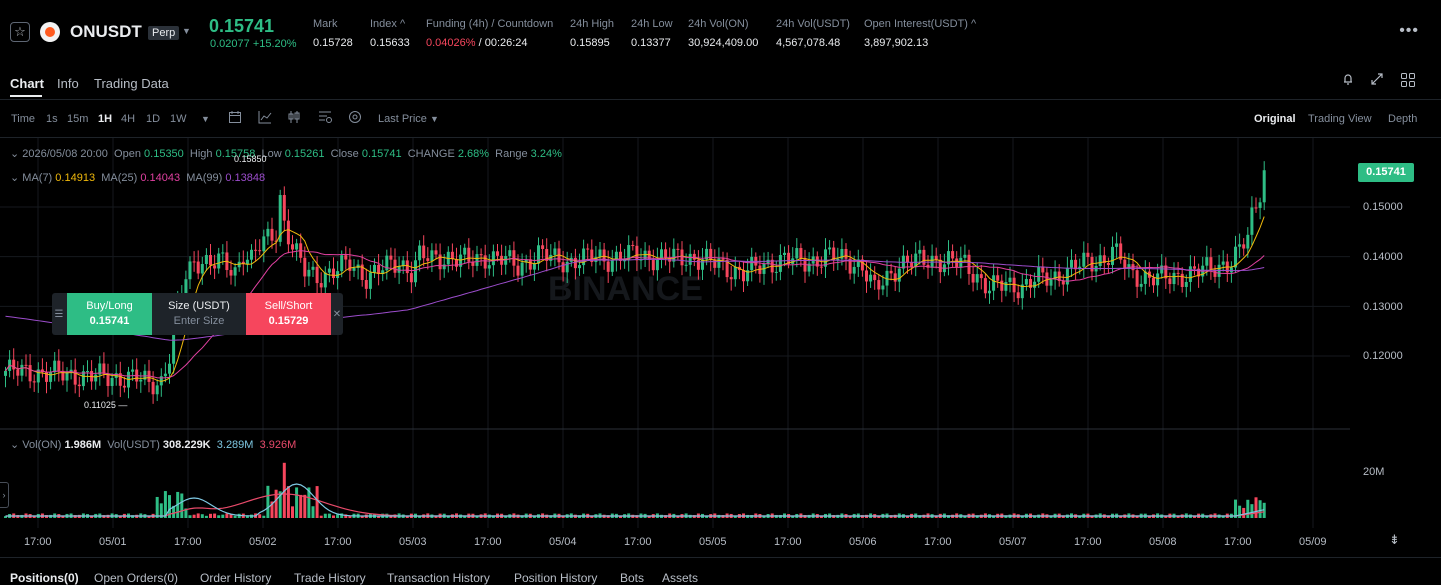 The image size is (1441, 585). Describe the element at coordinates (59, 314) in the screenshot. I see `drag-handle-icon: ☰` at that location.